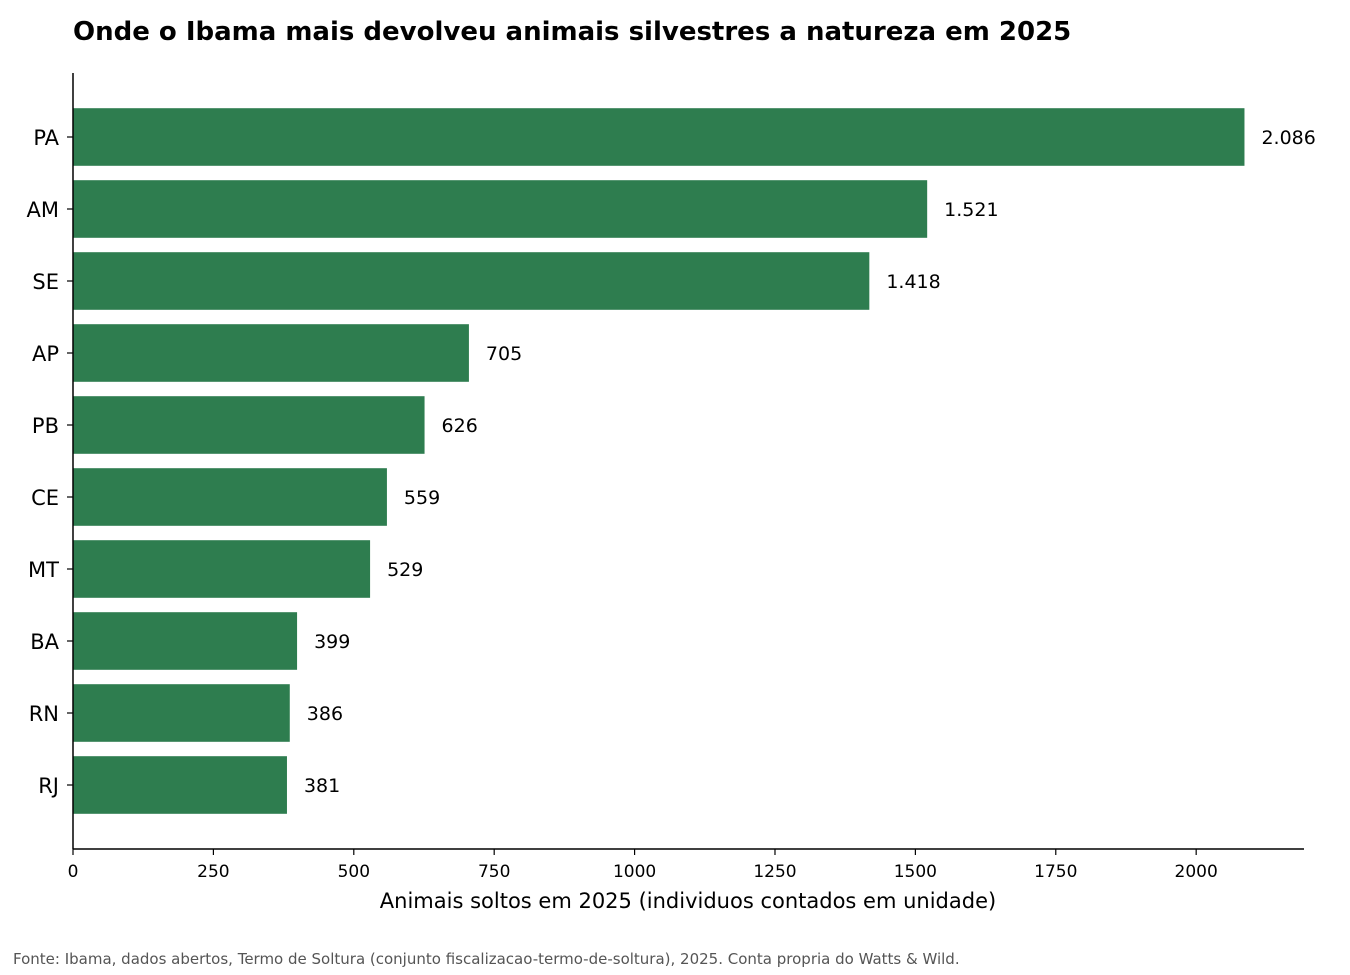  I want to click on bar-rj, so click(180, 785).